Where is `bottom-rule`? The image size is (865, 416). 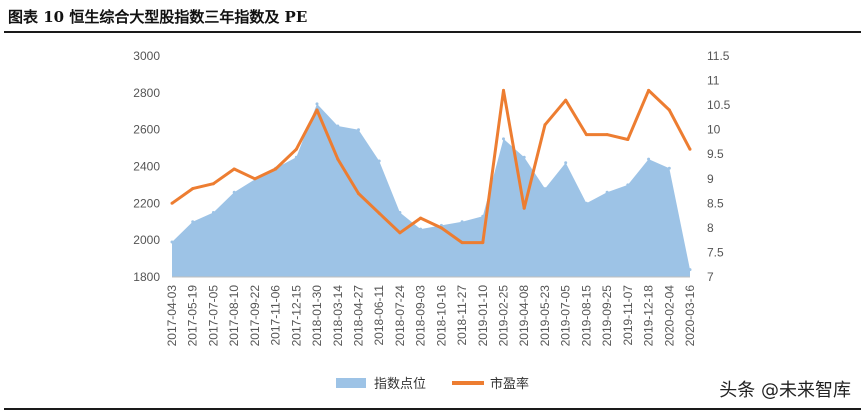 bottom-rule is located at coordinates (432, 409).